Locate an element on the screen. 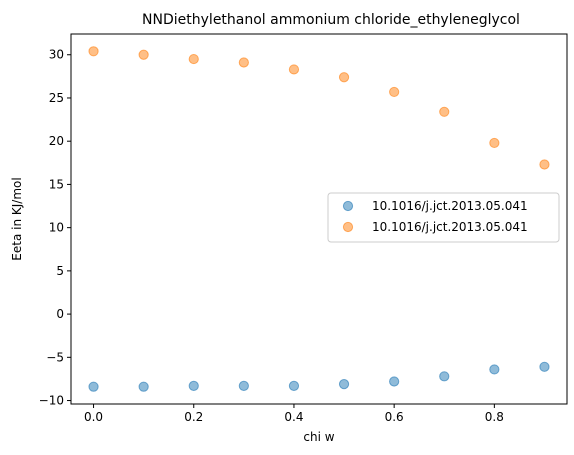 This screenshot has width=574, height=455. y-tick-label: 15 is located at coordinates (56, 184).